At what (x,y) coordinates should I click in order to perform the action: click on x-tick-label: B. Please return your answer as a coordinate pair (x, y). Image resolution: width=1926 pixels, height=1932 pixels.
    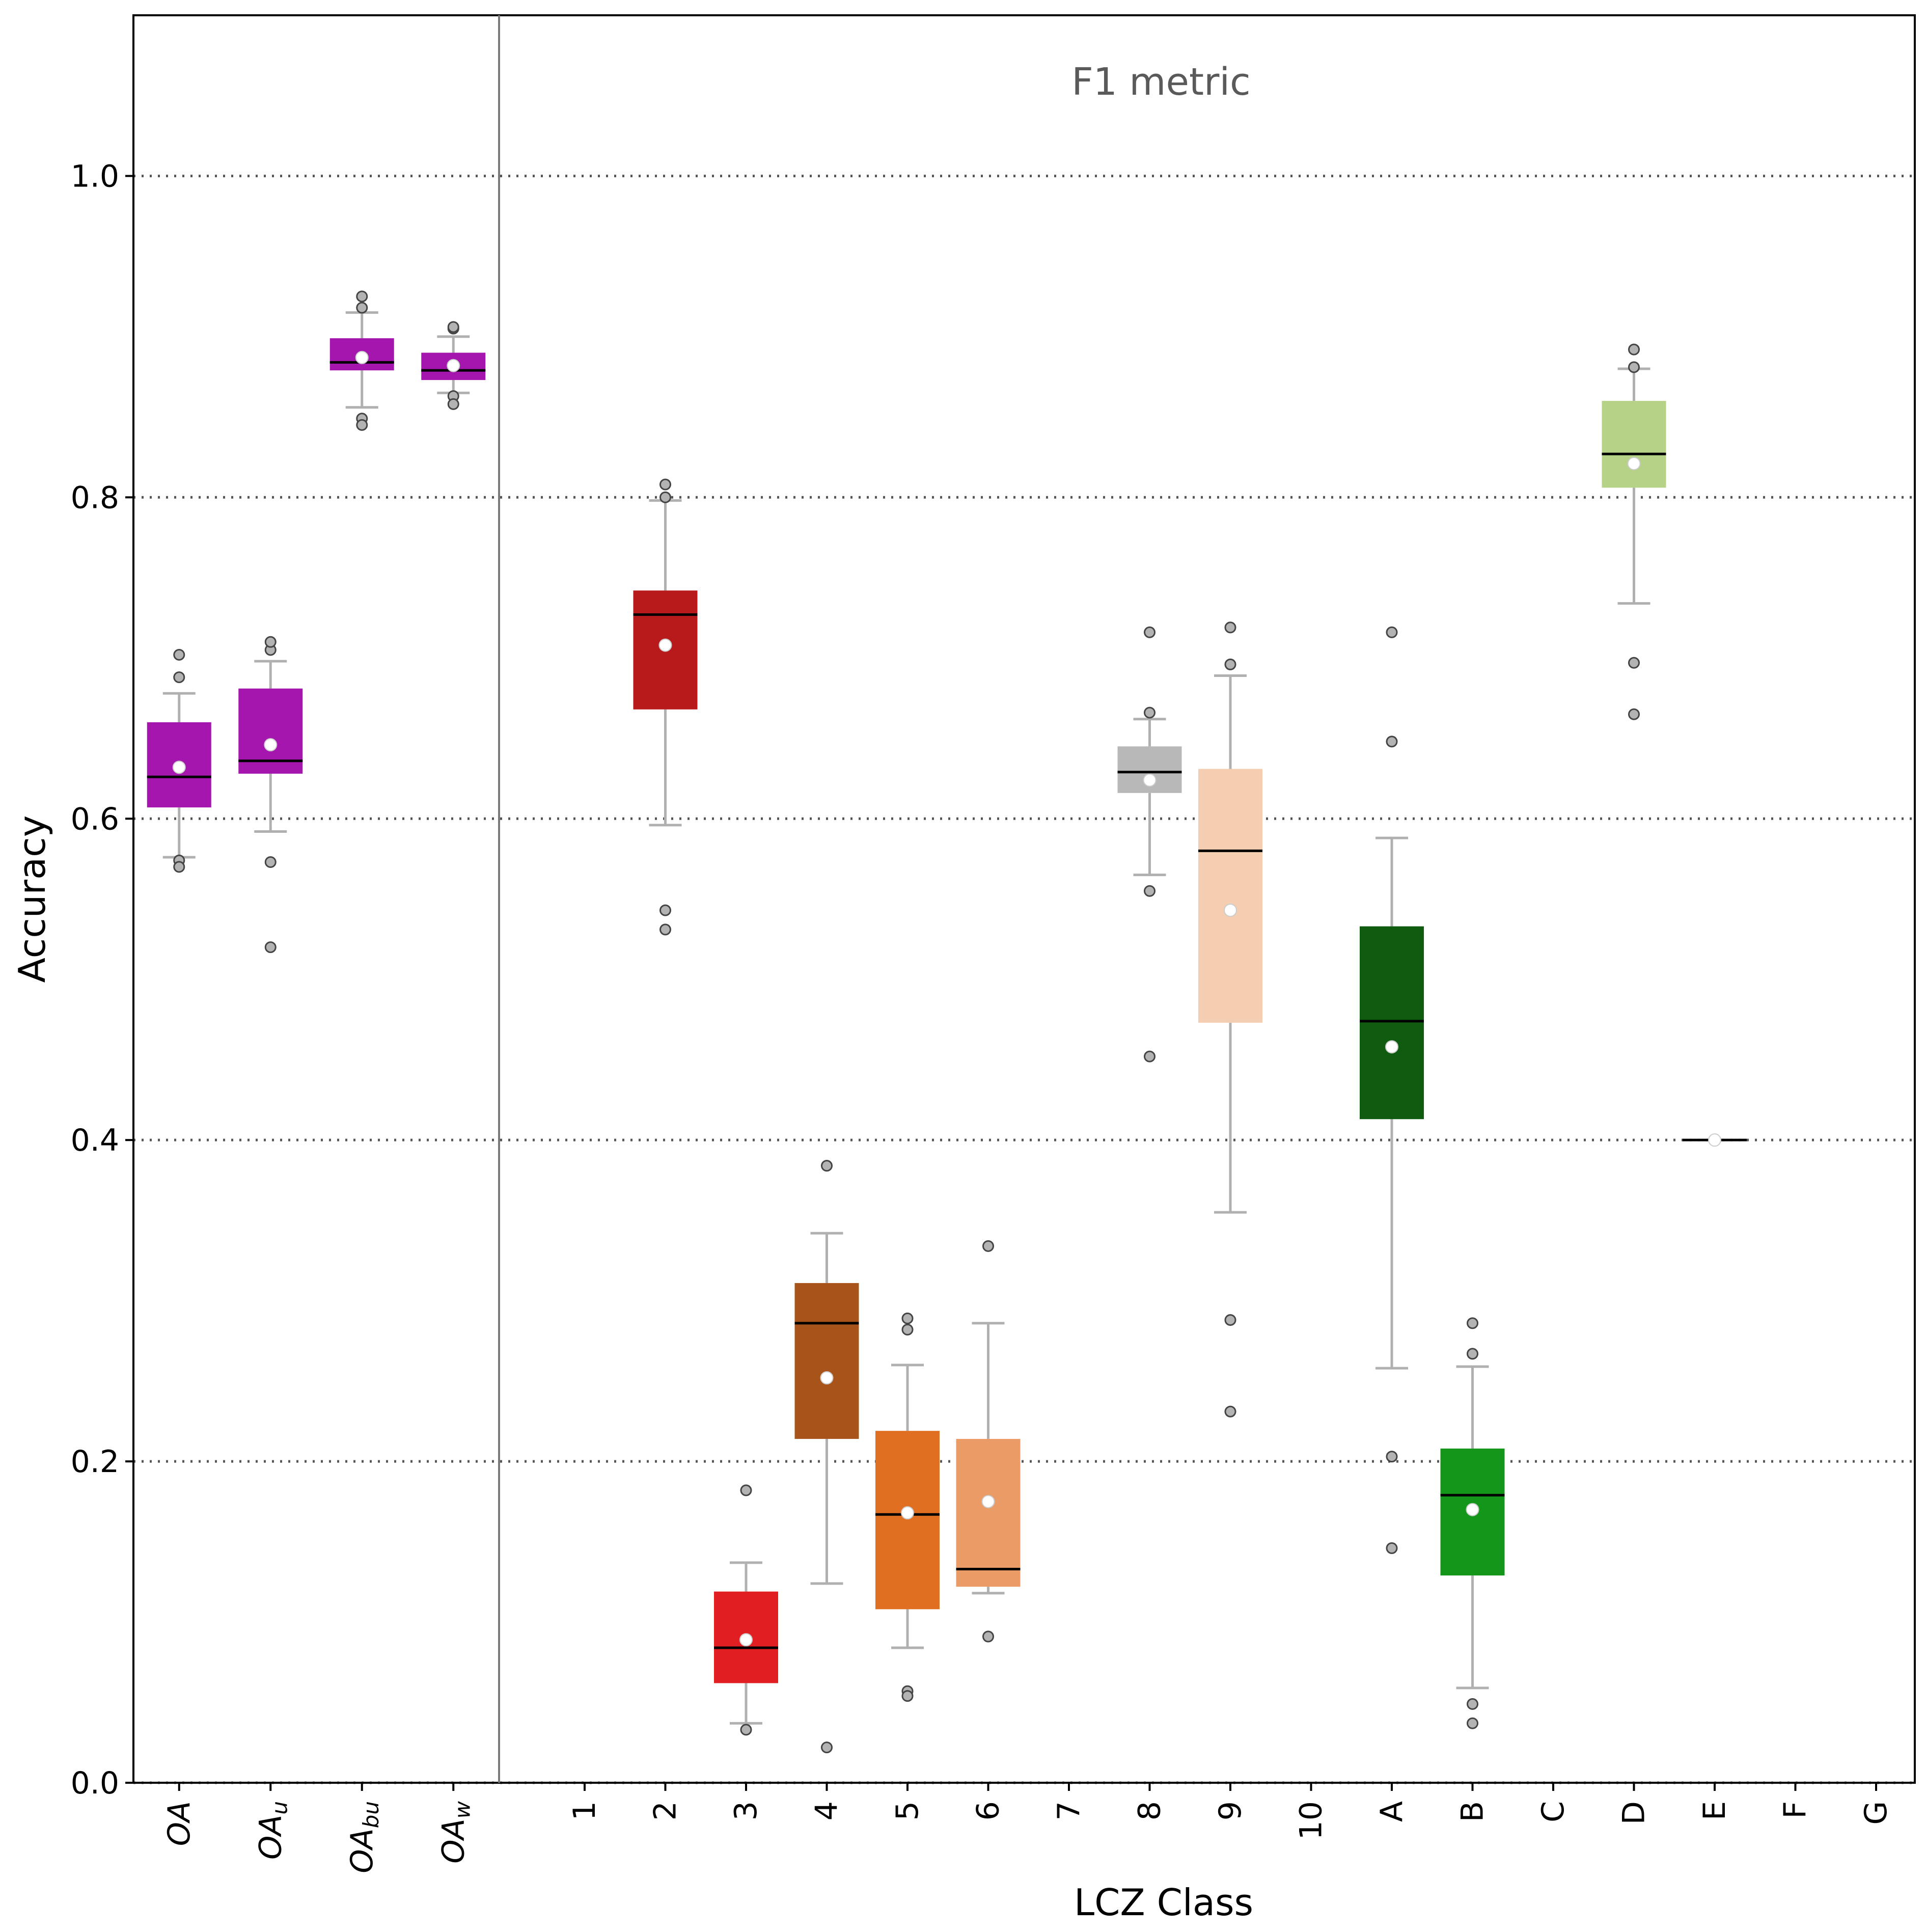
    Looking at the image, I should click on (1473, 1811).